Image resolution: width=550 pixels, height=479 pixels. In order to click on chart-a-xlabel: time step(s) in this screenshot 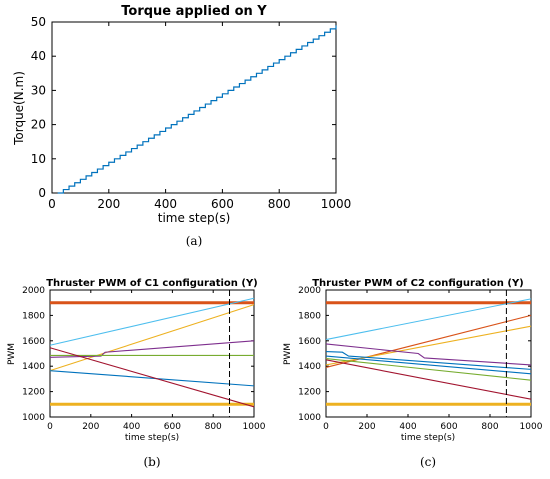, I will do `click(194, 218)`.